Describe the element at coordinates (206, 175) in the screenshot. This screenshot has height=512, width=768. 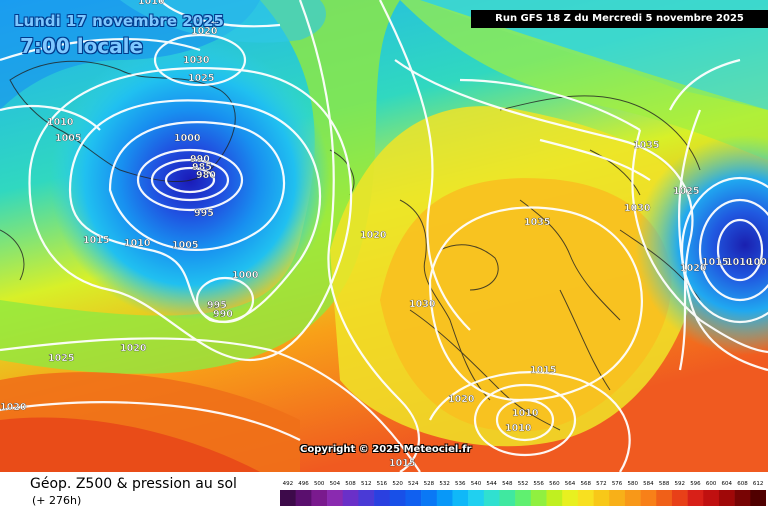
I see `isobar-label: 980` at that location.